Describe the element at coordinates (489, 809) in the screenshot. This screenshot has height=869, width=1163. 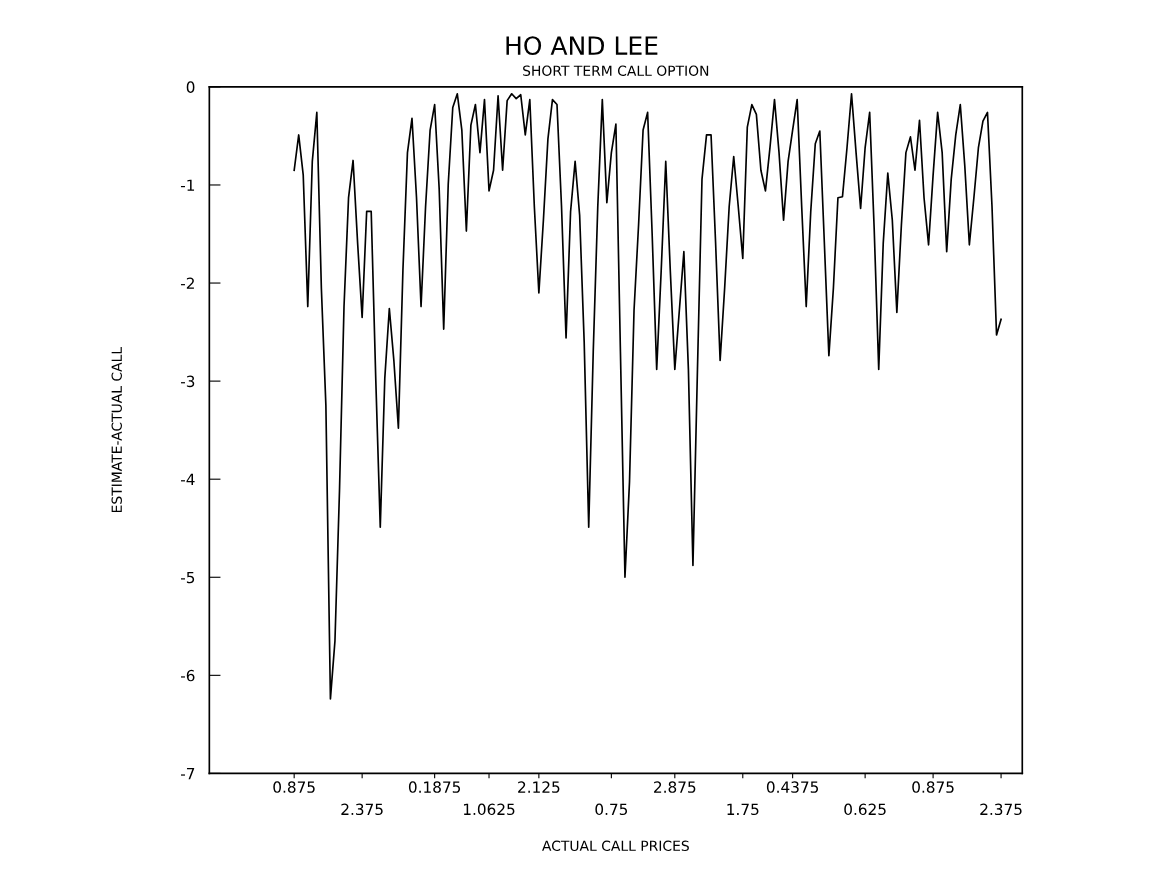
I see `x-tick-label: 1.0625` at that location.